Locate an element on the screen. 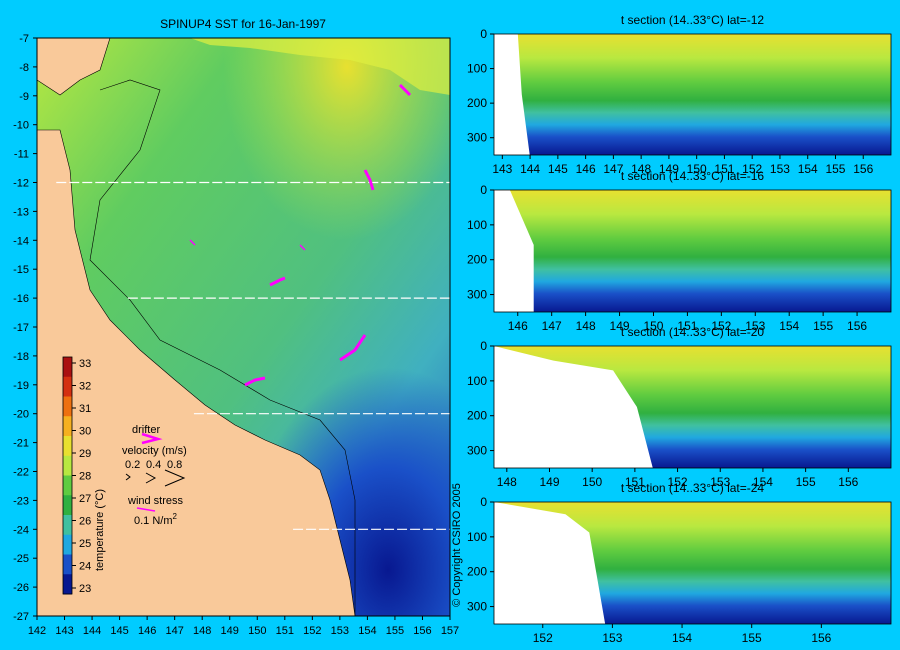 This screenshot has height=650, width=900. lon-tick-label: 155 is located at coordinates (395, 631).